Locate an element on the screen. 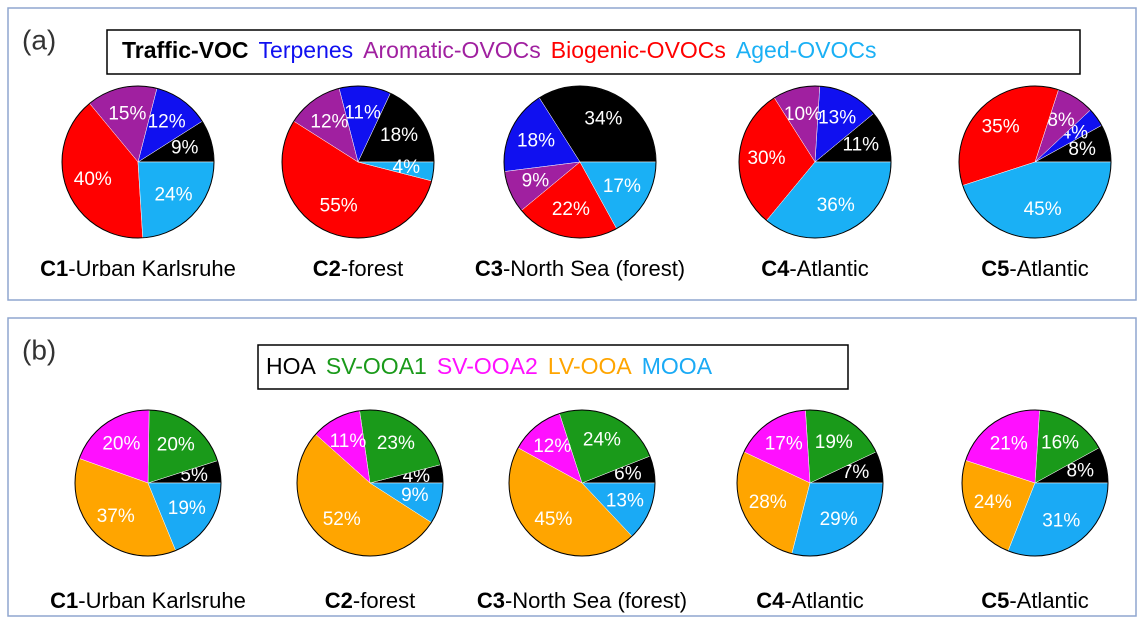 This screenshot has width=1142, height=622. legend-entry: Biogenic-OVOCs is located at coordinates (638, 50).